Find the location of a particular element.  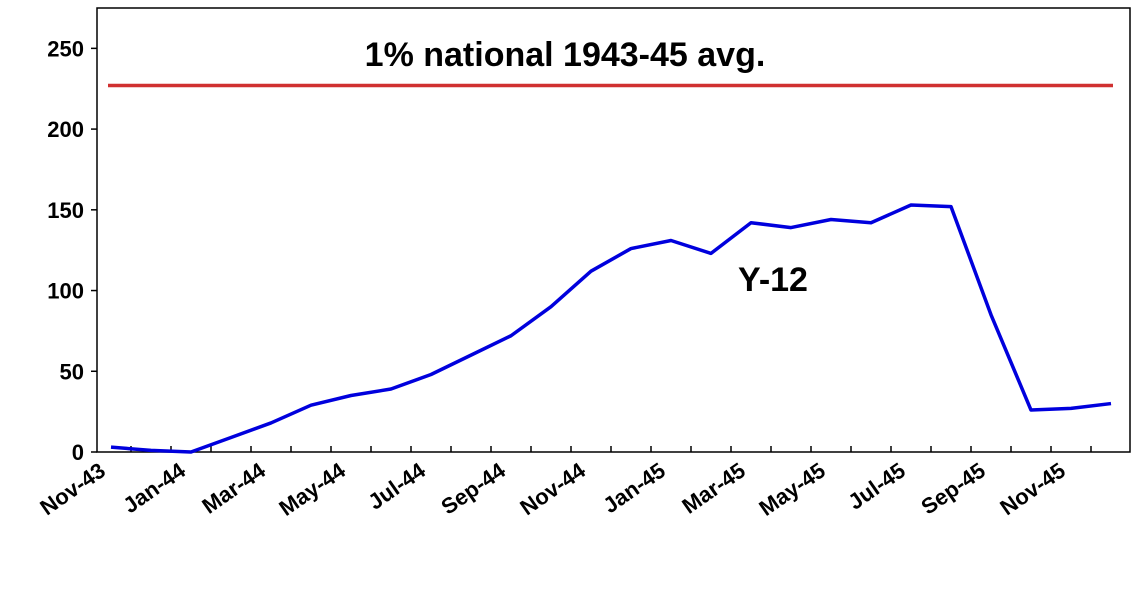

reference-label: 1% national 1943-45 avg. is located at coordinates (565, 55).